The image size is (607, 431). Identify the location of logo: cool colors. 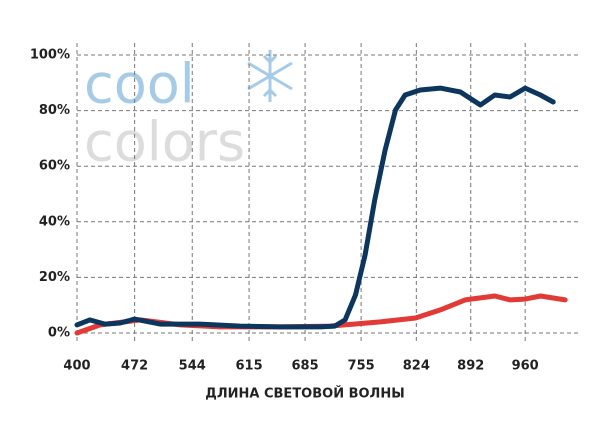
(188, 112).